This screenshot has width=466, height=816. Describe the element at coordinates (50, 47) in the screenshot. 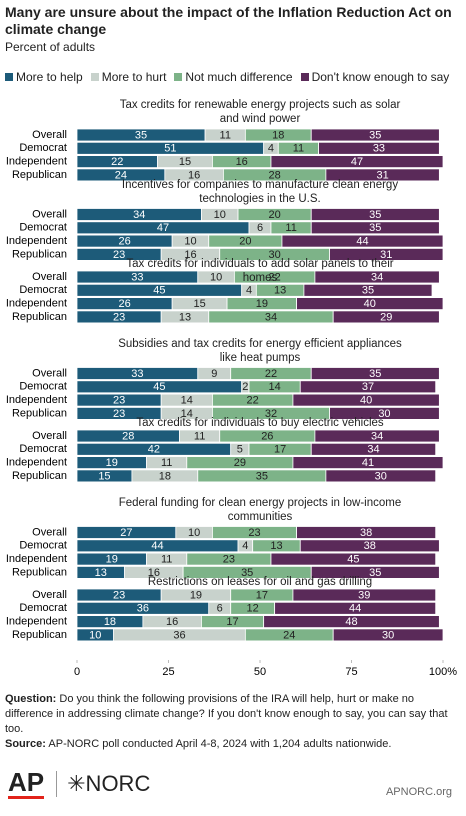

I see `chart-subtitle: Percent of adults` at that location.